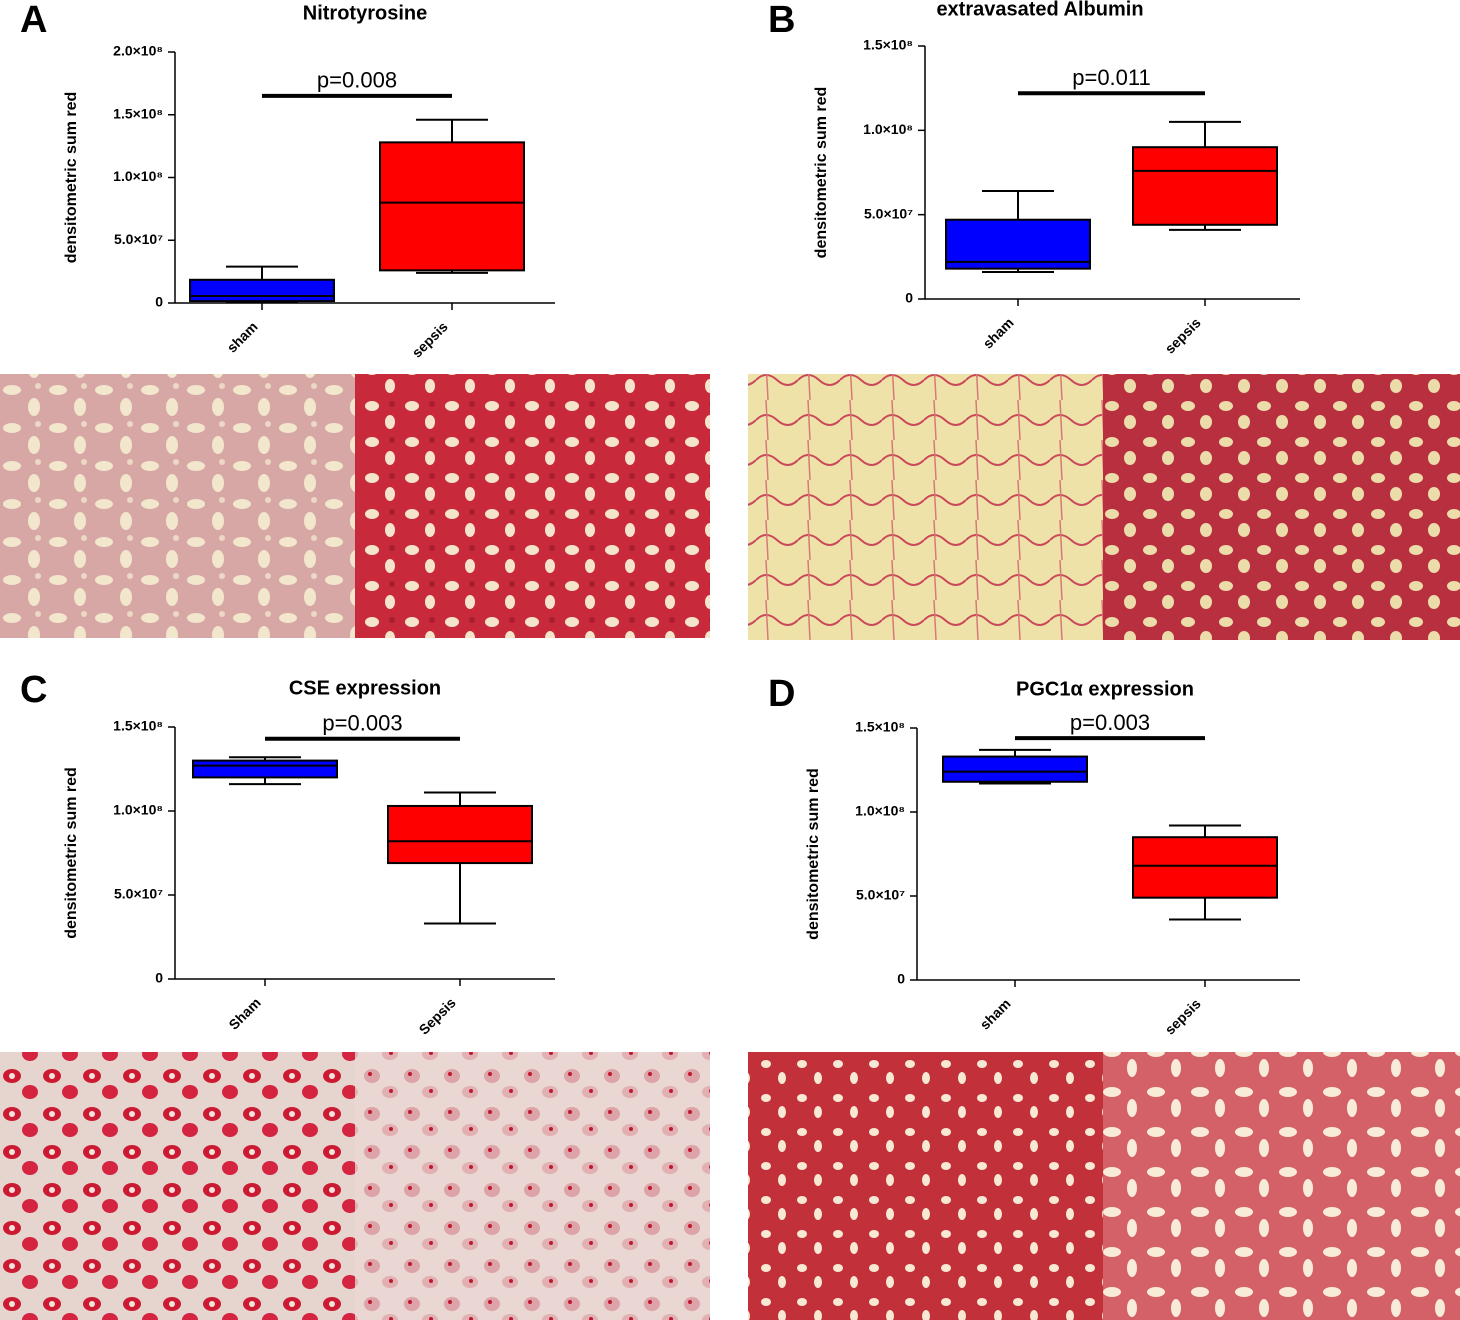 The image size is (1460, 1320). Describe the element at coordinates (781, 694) in the screenshot. I see `panel-letter: D` at that location.